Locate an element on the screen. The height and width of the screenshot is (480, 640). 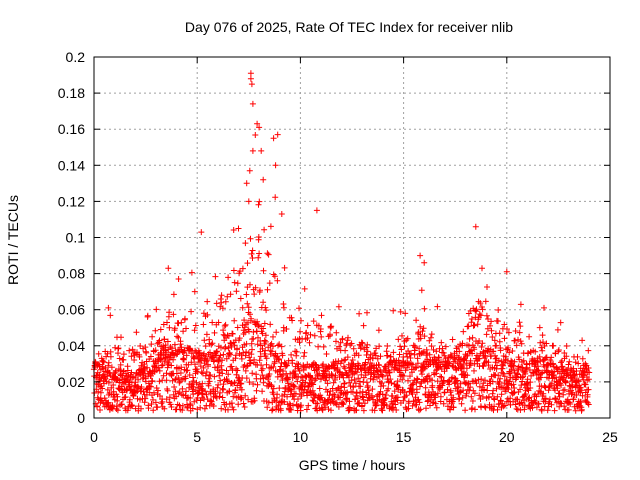
y-tick-label: 0.18 is located at coordinates (71, 93).